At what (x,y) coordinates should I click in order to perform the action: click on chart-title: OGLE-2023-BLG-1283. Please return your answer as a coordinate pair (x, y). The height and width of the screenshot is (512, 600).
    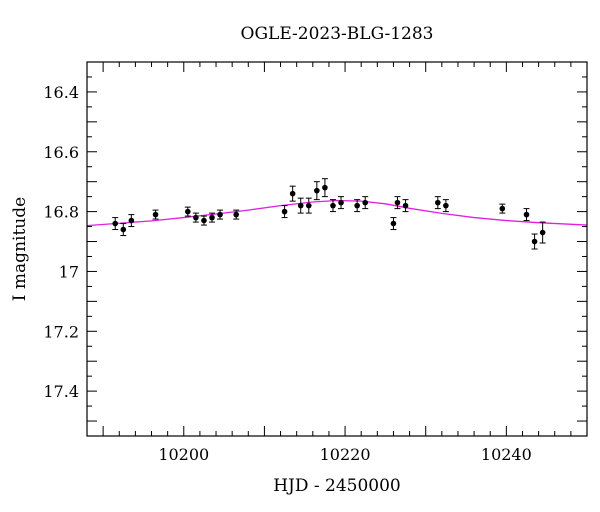
    Looking at the image, I should click on (337, 34).